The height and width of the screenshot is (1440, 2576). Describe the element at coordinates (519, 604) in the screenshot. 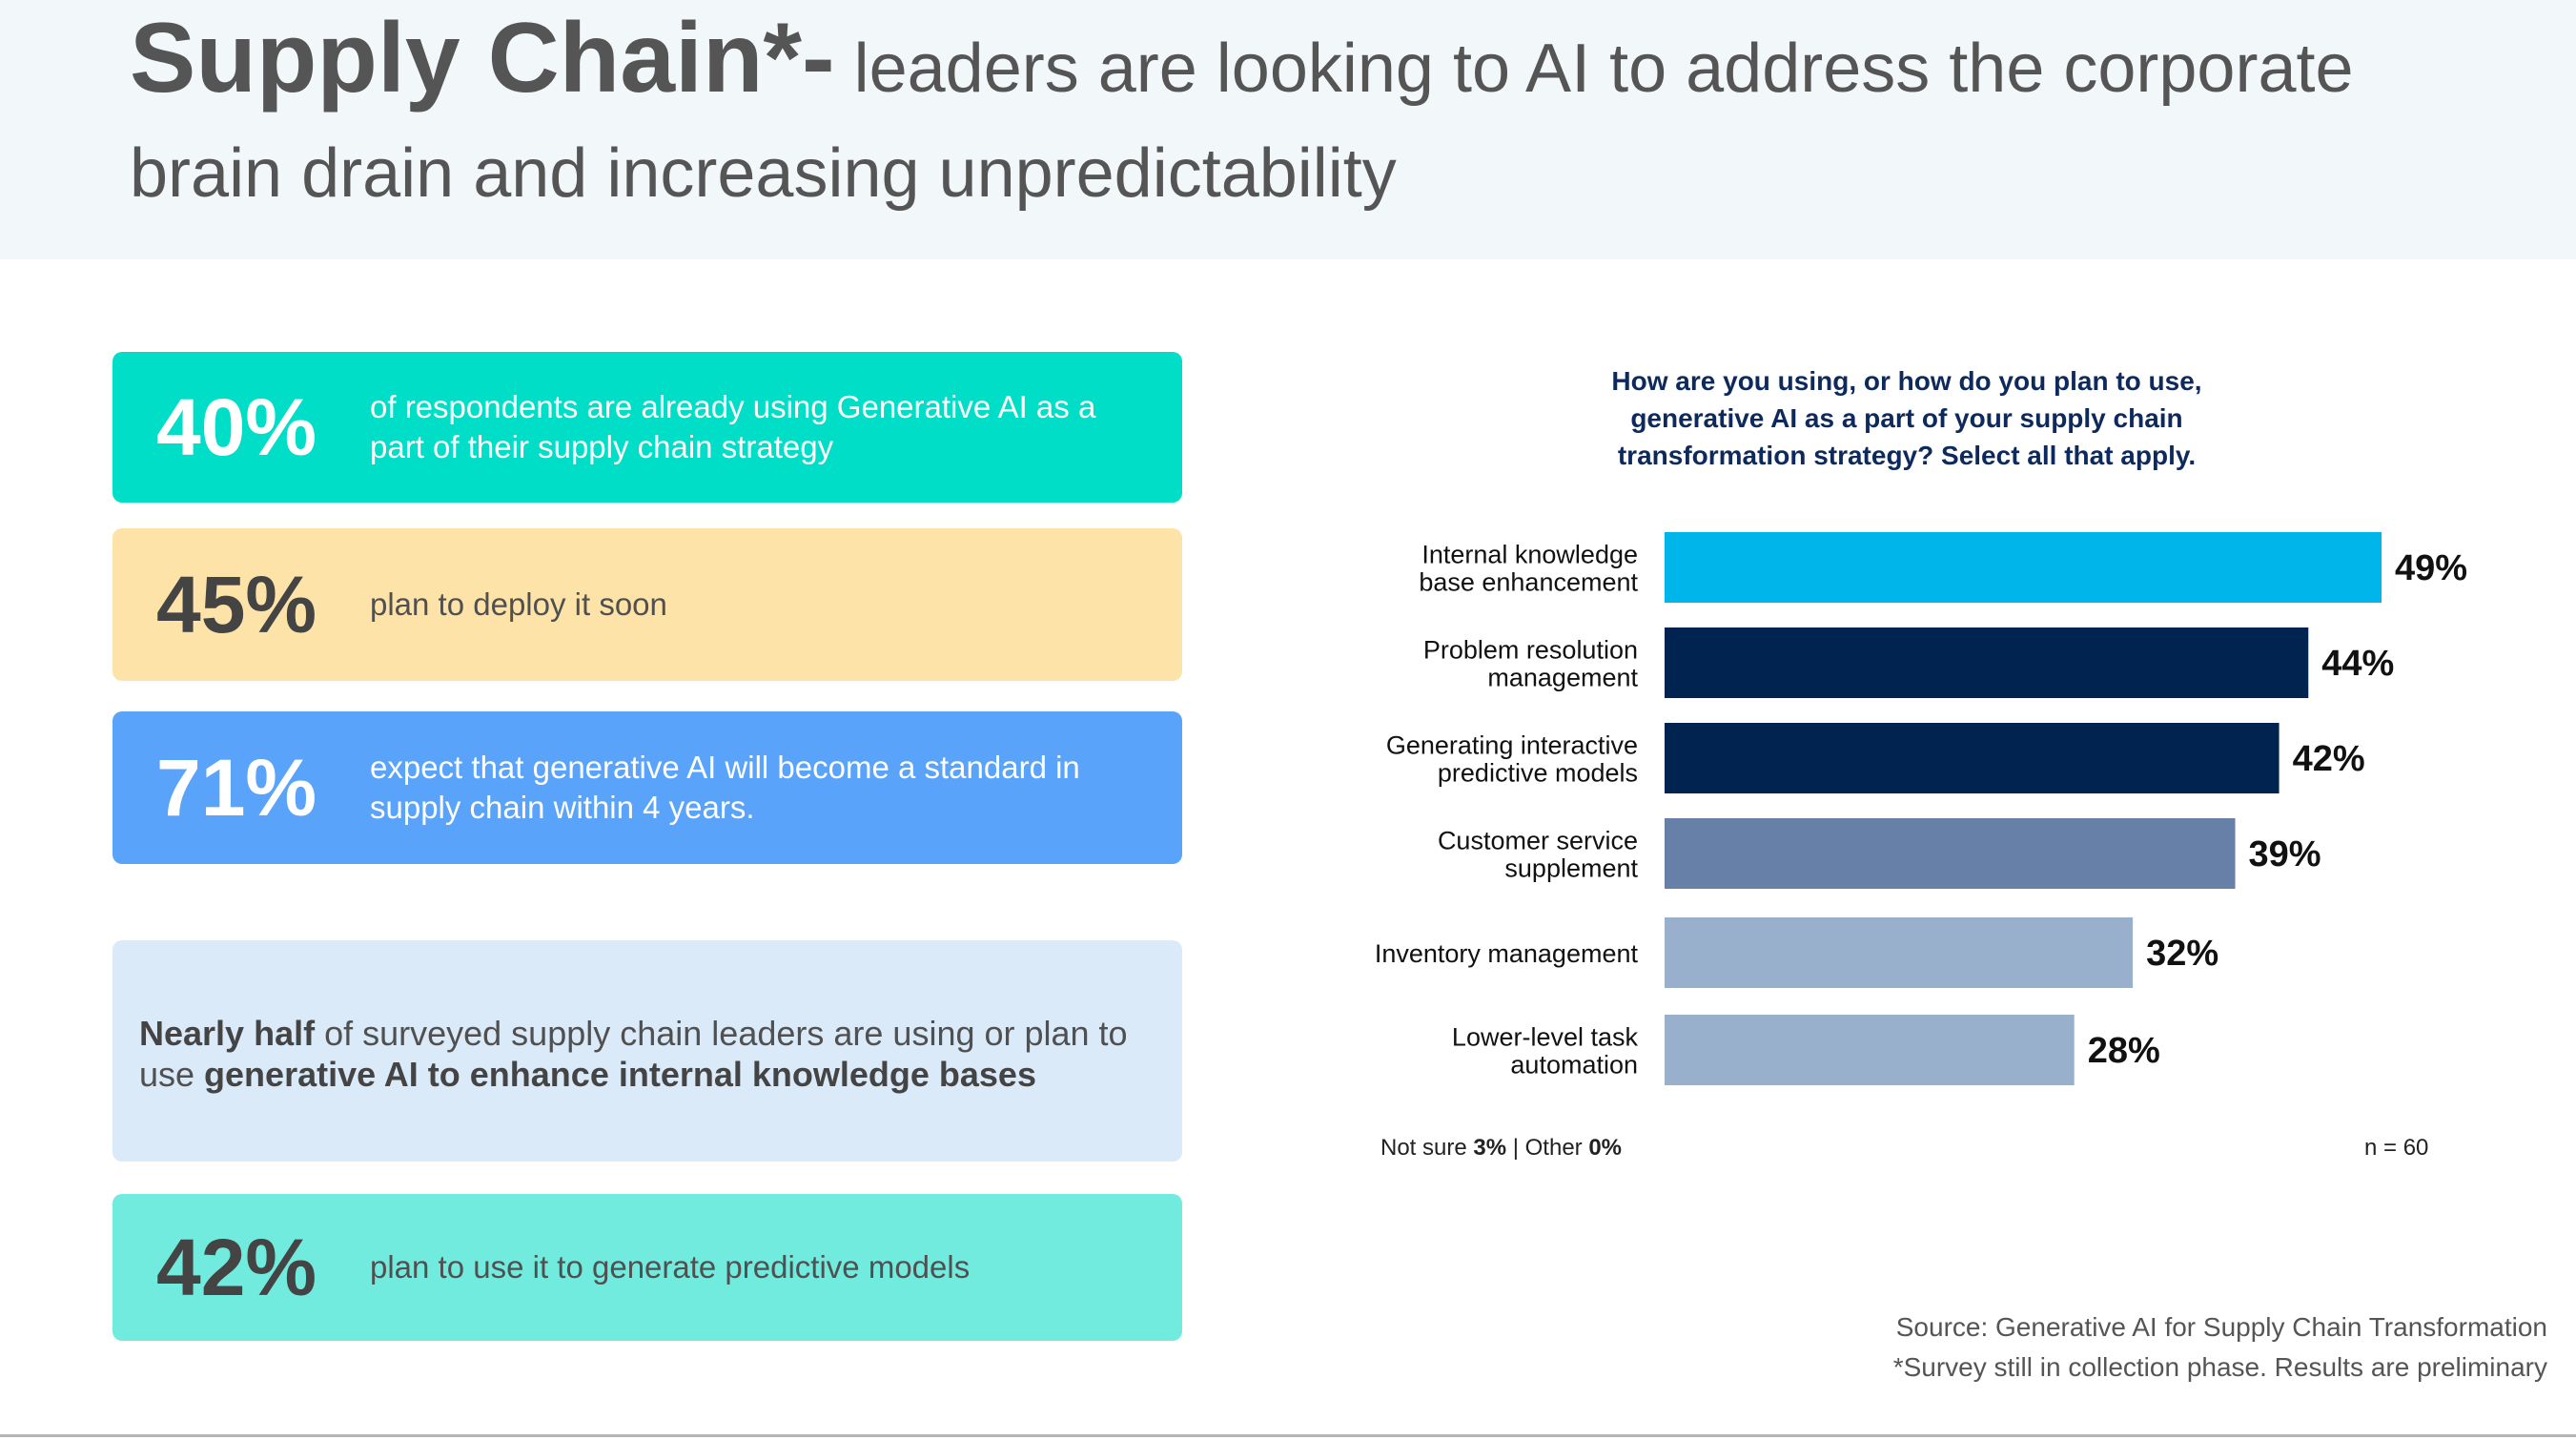

I see `stat-text: plan to deploy it soon` at that location.